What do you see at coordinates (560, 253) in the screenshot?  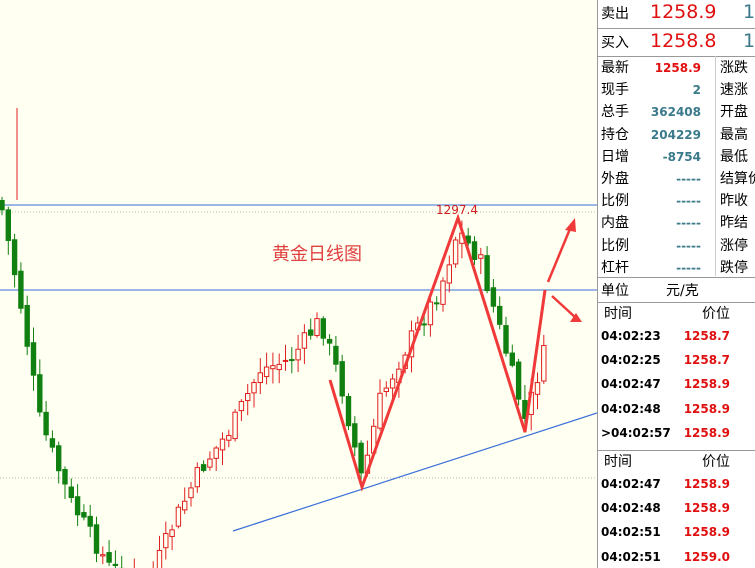 I see `arrow-up` at bounding box center [560, 253].